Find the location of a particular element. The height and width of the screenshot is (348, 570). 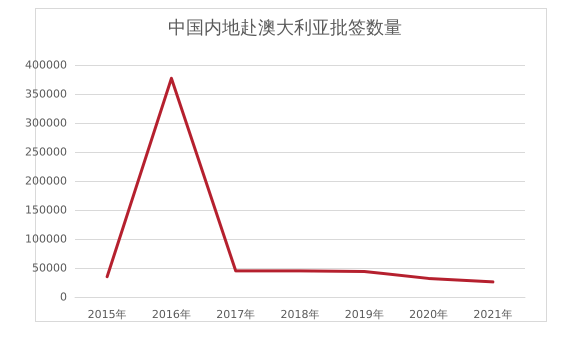

y-tick-label: 300000 is located at coordinates (46, 123).